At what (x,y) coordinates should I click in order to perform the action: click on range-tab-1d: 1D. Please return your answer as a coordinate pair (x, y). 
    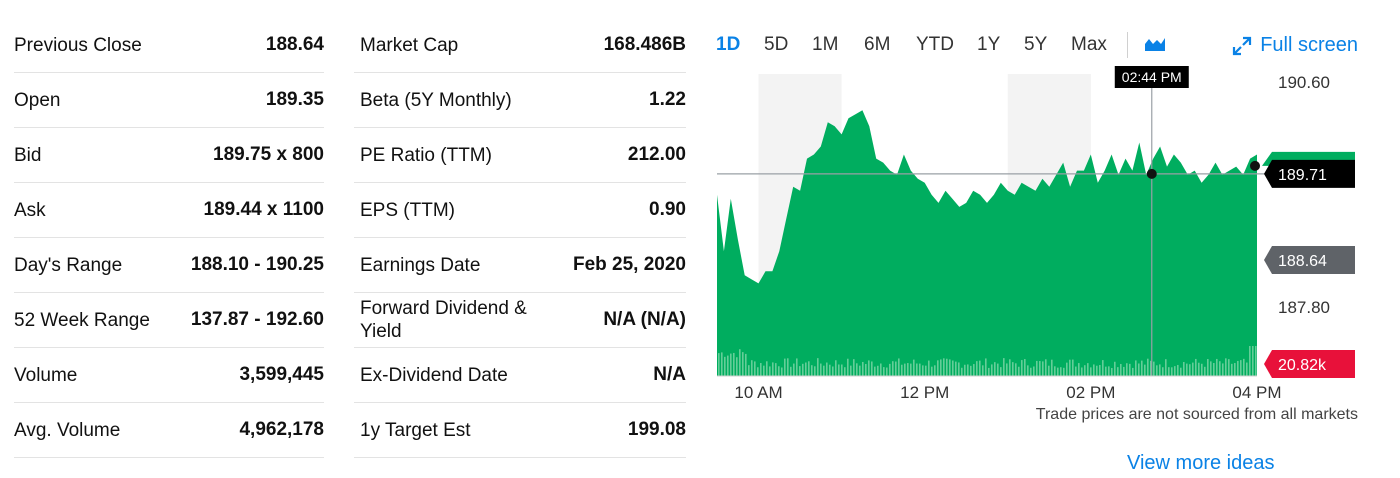
    Looking at the image, I should click on (728, 44).